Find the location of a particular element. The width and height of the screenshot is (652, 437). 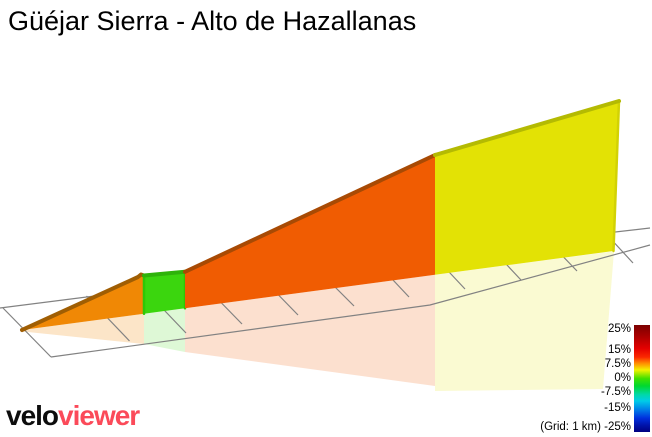

ground-grid-line is located at coordinates (27, 332).